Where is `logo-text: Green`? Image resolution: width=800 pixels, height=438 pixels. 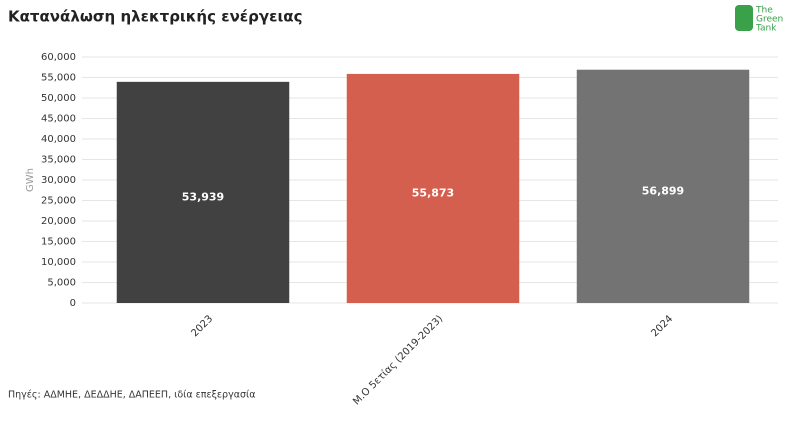 logo-text: Green is located at coordinates (769, 20).